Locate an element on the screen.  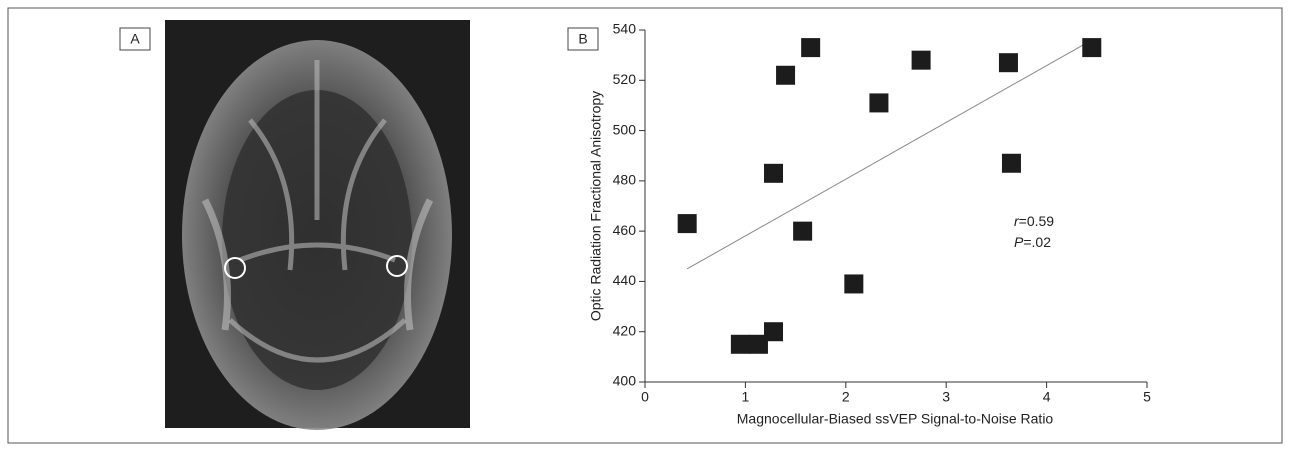
x-tick-label: 2 is located at coordinates (846, 397).